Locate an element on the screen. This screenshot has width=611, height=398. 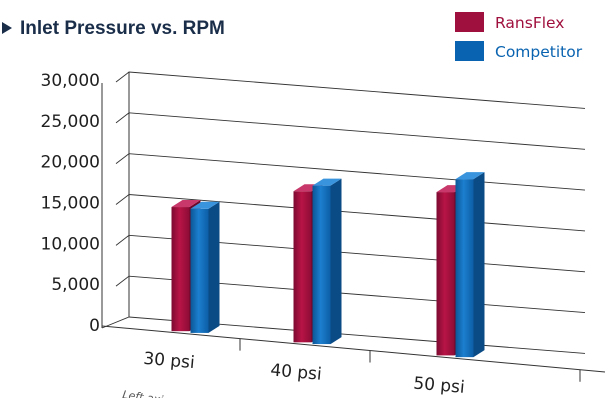
x-axis-categories: 30 psi 40 psi 50 psi is located at coordinates (304, 373).